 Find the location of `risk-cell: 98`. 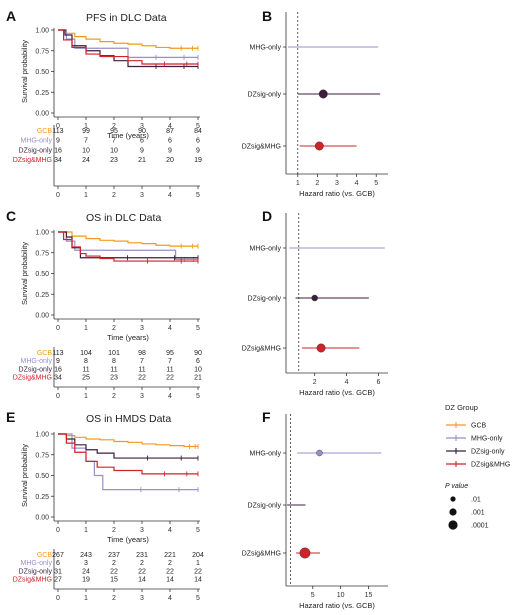

risk-cell: 98 is located at coordinates (142, 353).